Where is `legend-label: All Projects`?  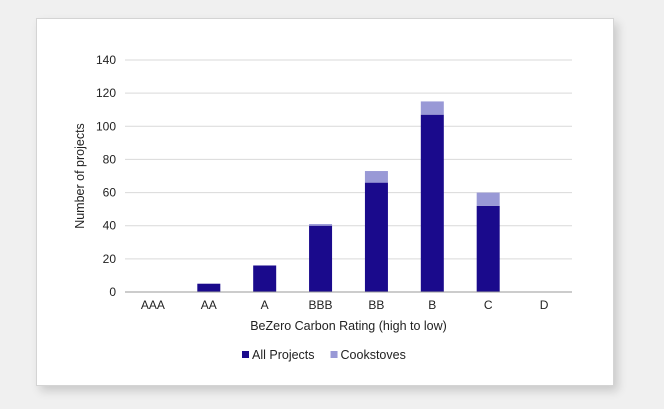
legend-label: All Projects is located at coordinates (283, 355).